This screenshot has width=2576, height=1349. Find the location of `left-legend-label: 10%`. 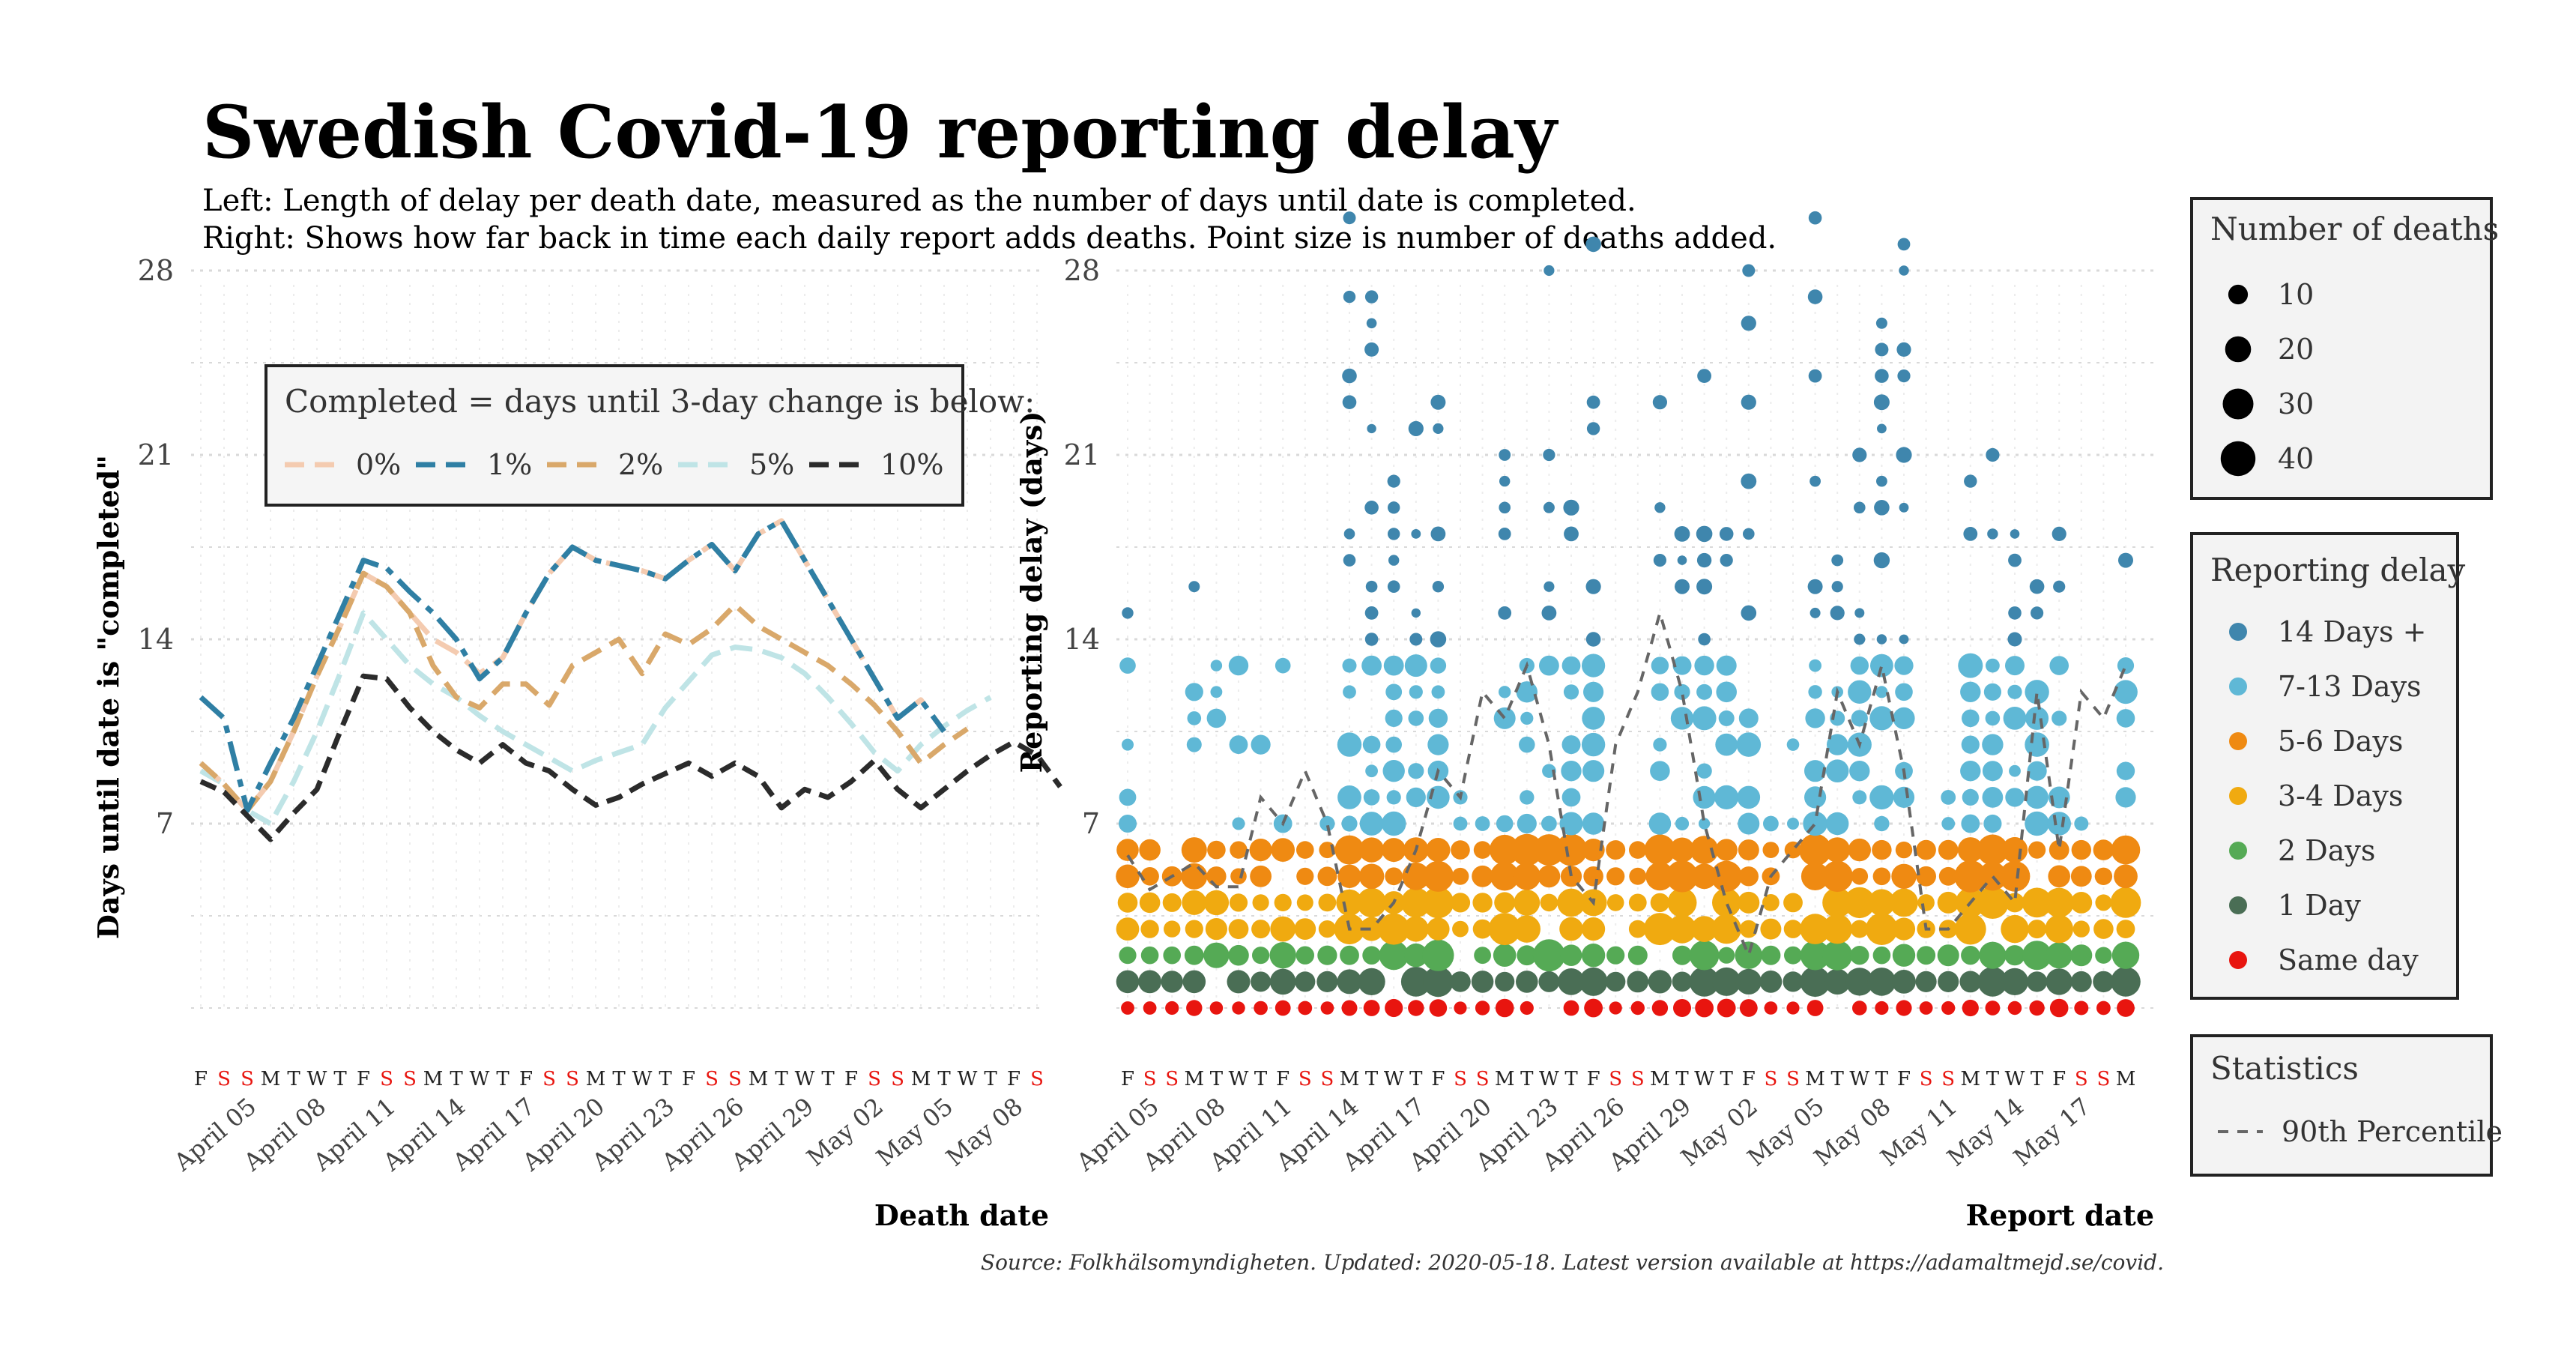

left-legend-label: 10% is located at coordinates (911, 465).